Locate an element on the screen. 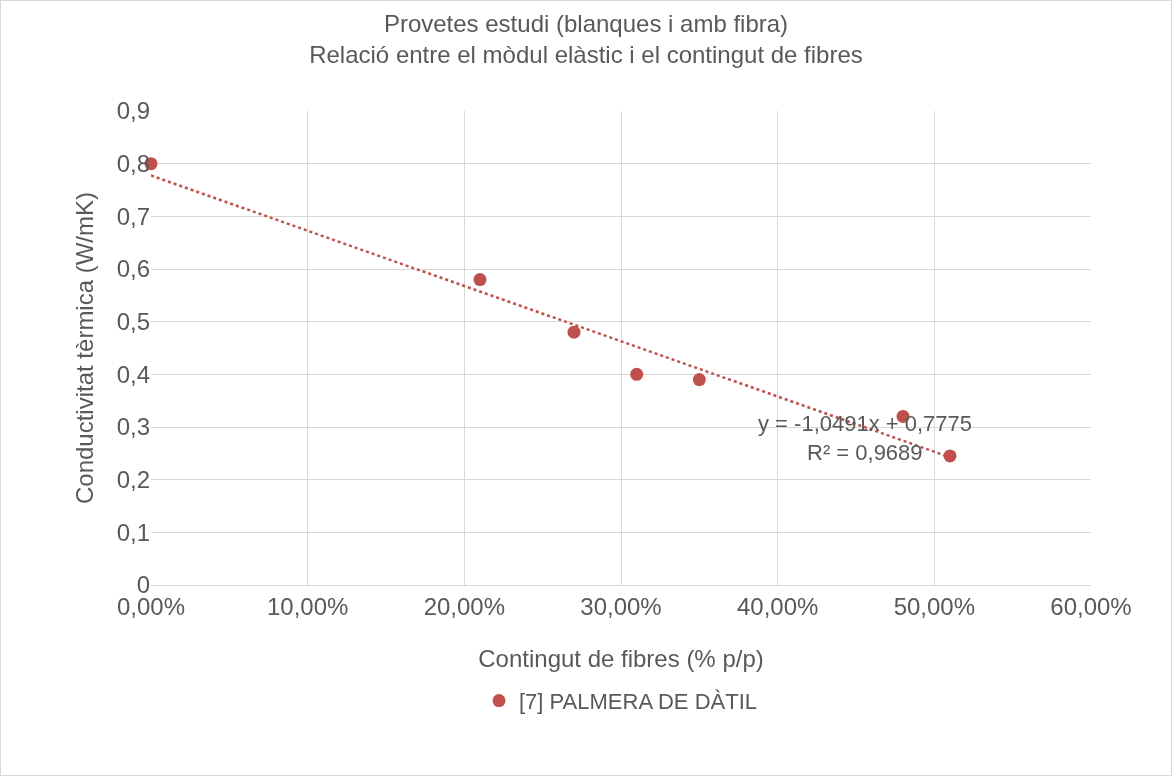 Image resolution: width=1172 pixels, height=776 pixels. x-axis-title: Contingut de fibres (% p/p) is located at coordinates (621, 658).